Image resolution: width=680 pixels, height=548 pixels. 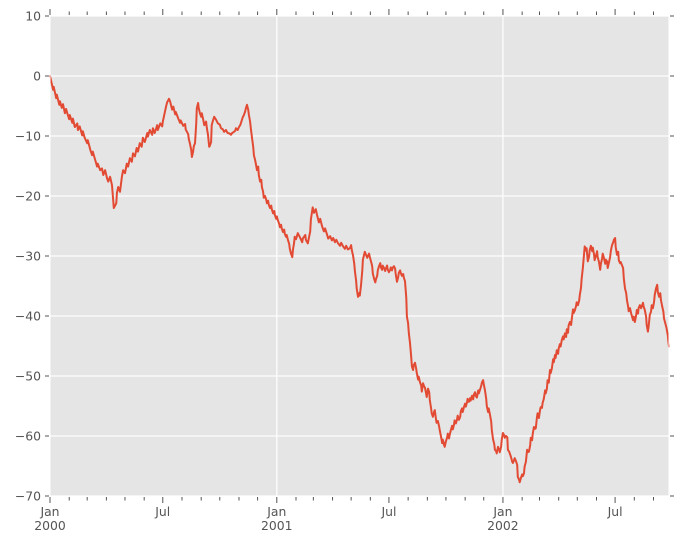 I want to click on y-axis-tick-label: −70, so click(x=28, y=495).